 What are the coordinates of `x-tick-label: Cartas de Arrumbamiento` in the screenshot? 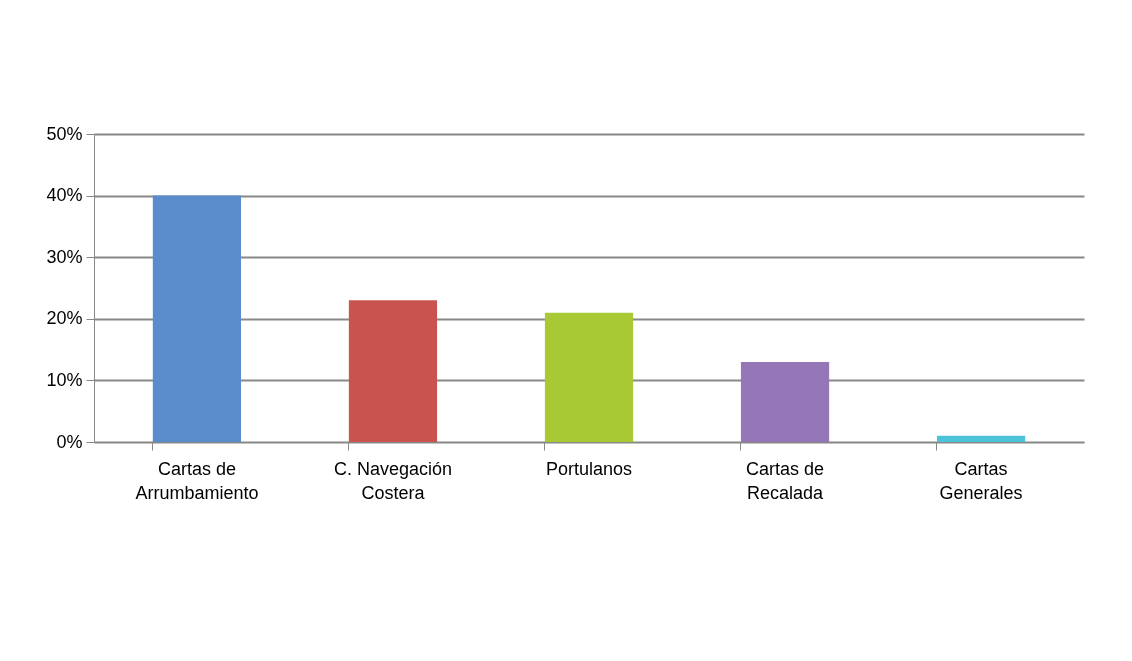 It's located at (197, 480).